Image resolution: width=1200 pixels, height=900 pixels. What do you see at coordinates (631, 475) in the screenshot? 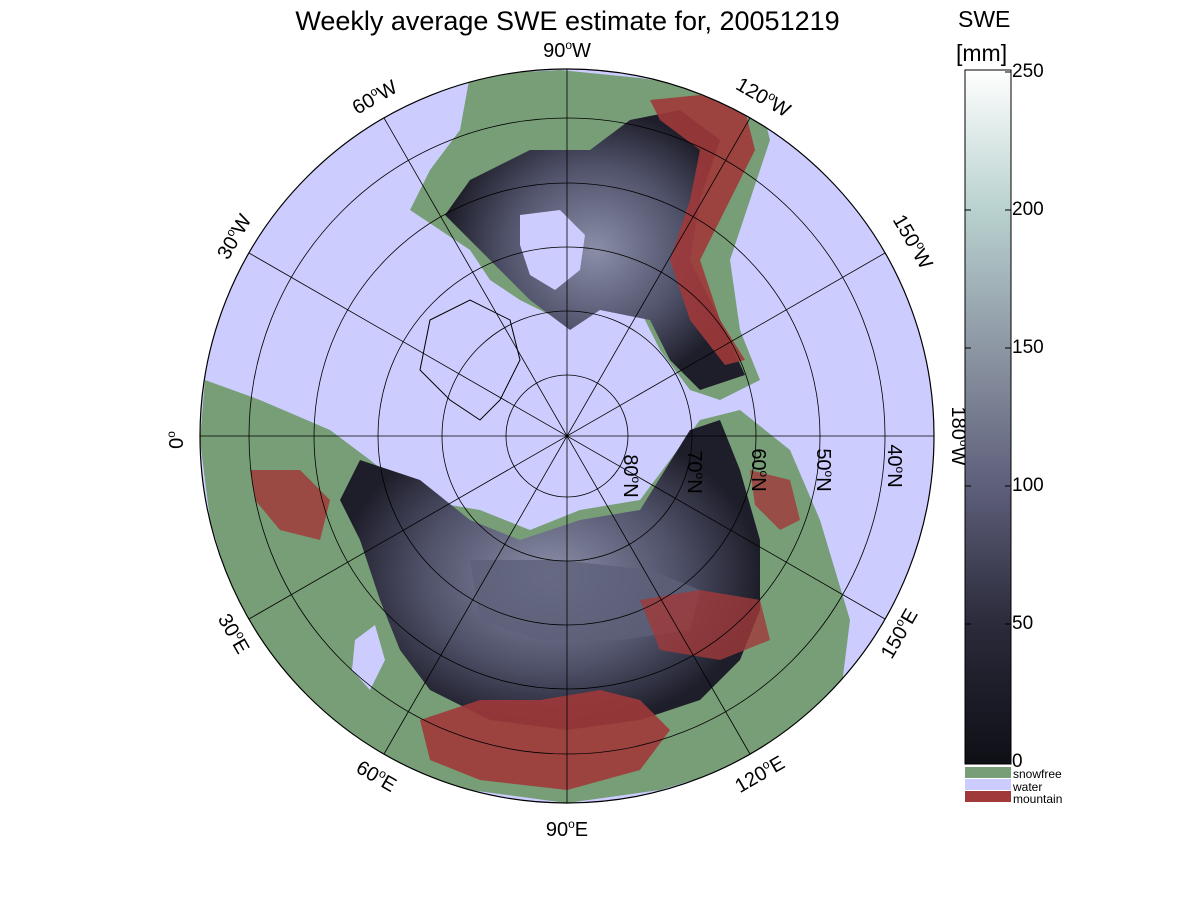
I see `lat-label-80n: 80oN` at bounding box center [631, 475].